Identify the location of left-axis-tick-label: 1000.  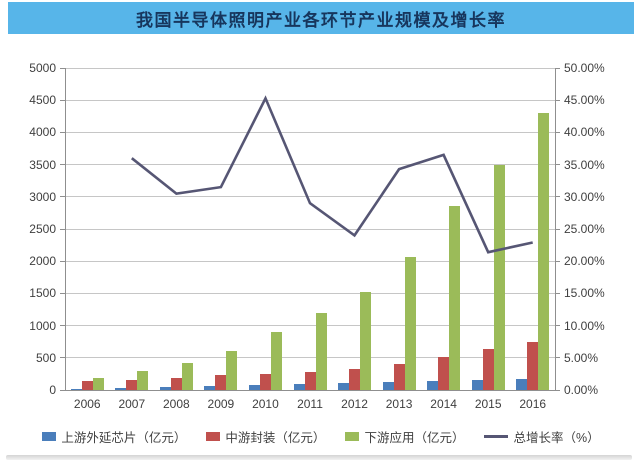
(42, 325).